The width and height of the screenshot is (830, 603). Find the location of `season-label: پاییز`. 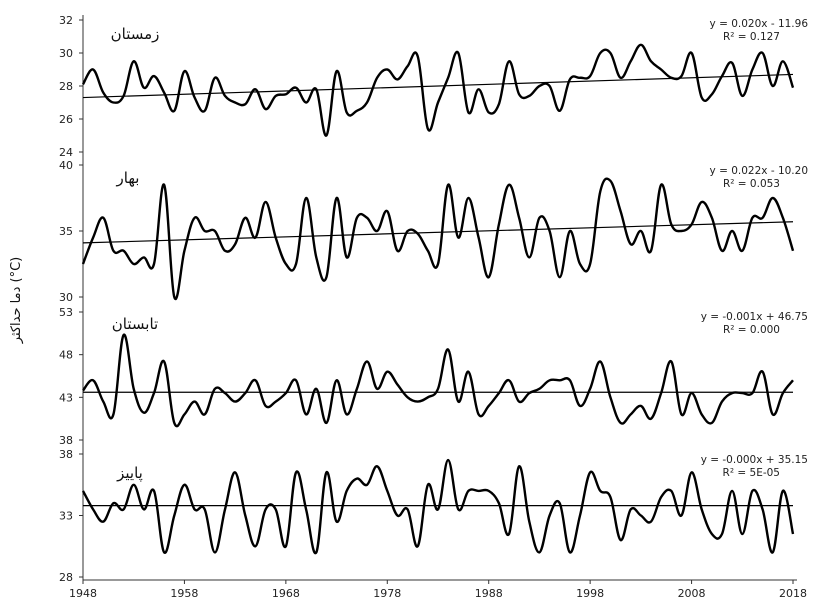

season-label: پاییز is located at coordinates (129, 473).